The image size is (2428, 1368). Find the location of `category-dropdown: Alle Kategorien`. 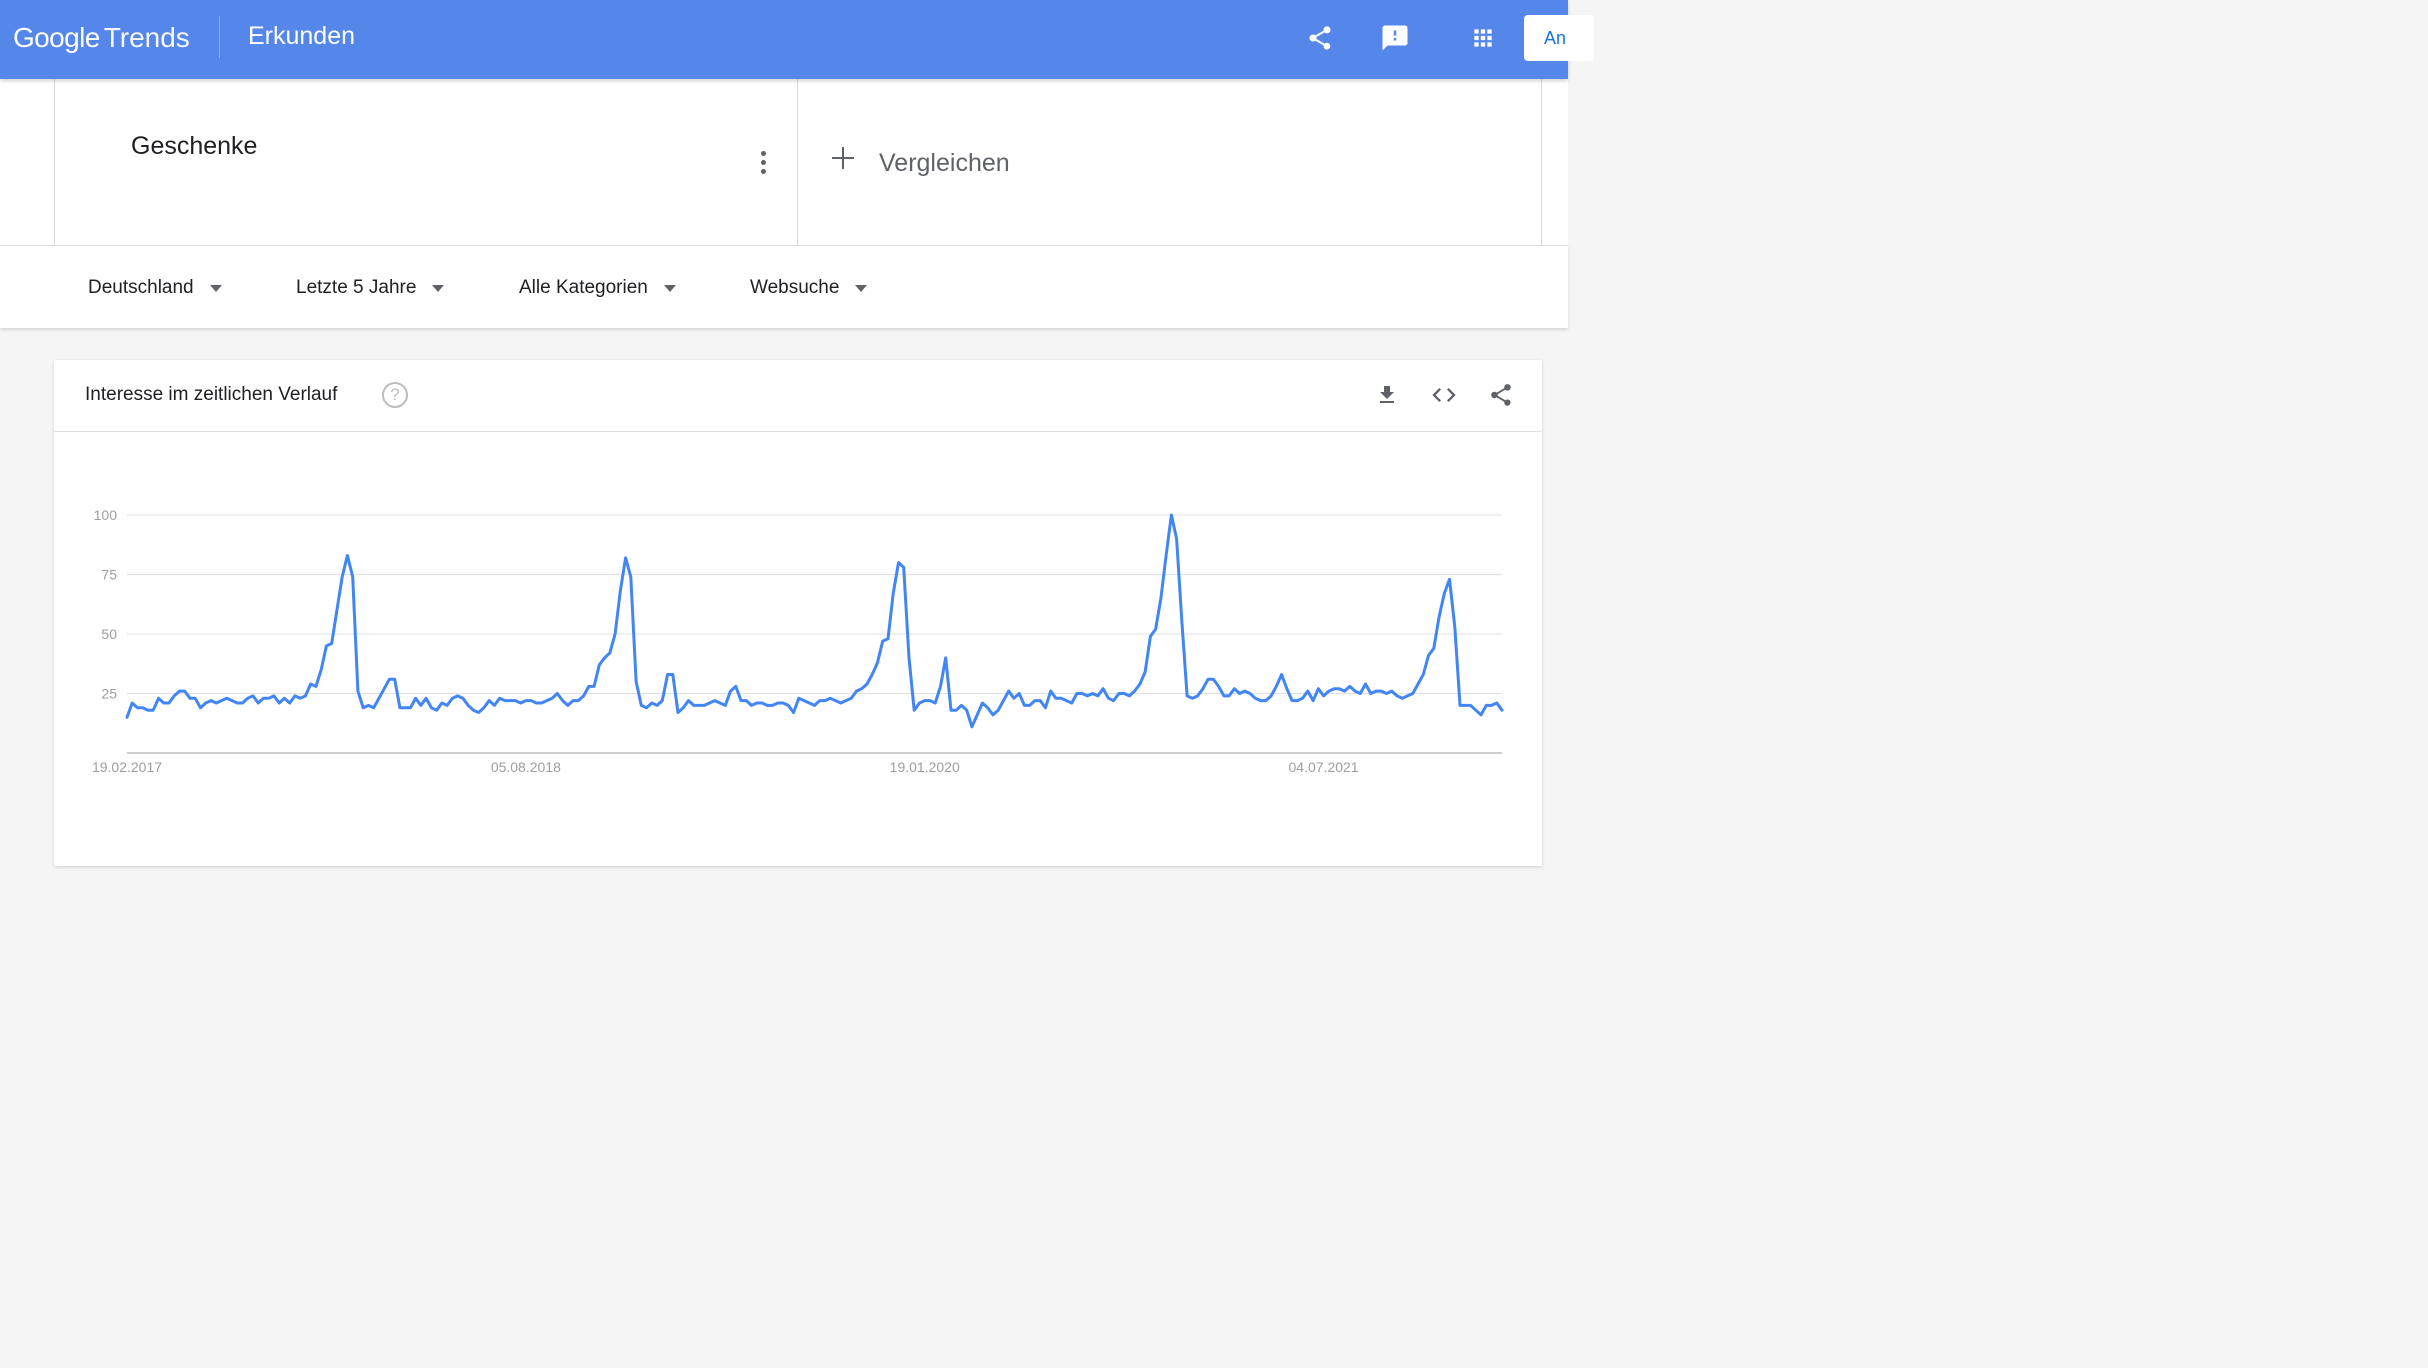

category-dropdown: Alle Kategorien is located at coordinates (597, 288).